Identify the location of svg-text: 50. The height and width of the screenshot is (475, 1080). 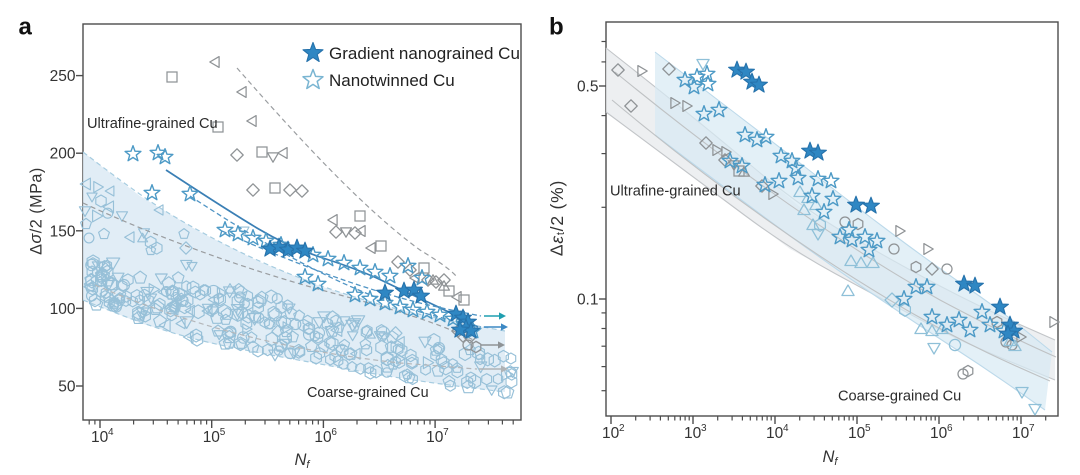
(67, 387).